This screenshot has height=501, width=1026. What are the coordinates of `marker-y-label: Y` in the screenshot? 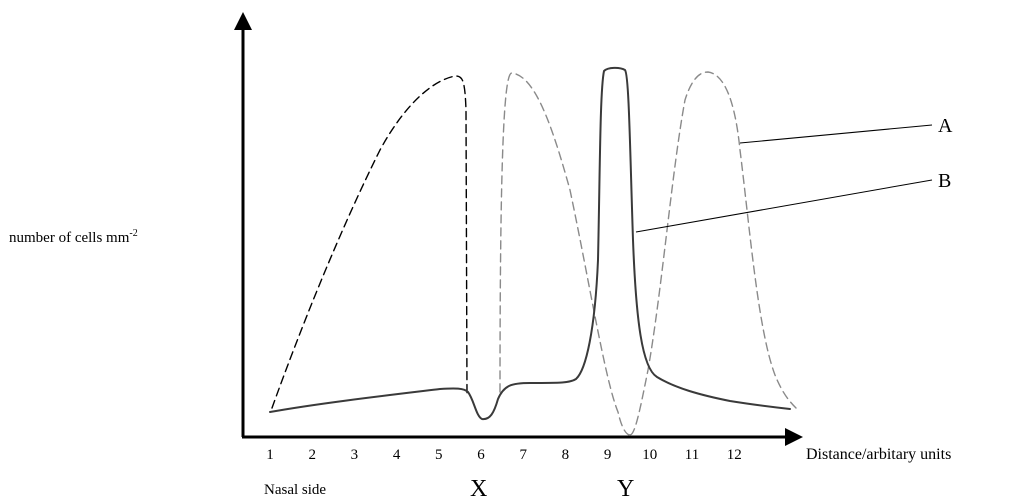 It's located at (625, 488).